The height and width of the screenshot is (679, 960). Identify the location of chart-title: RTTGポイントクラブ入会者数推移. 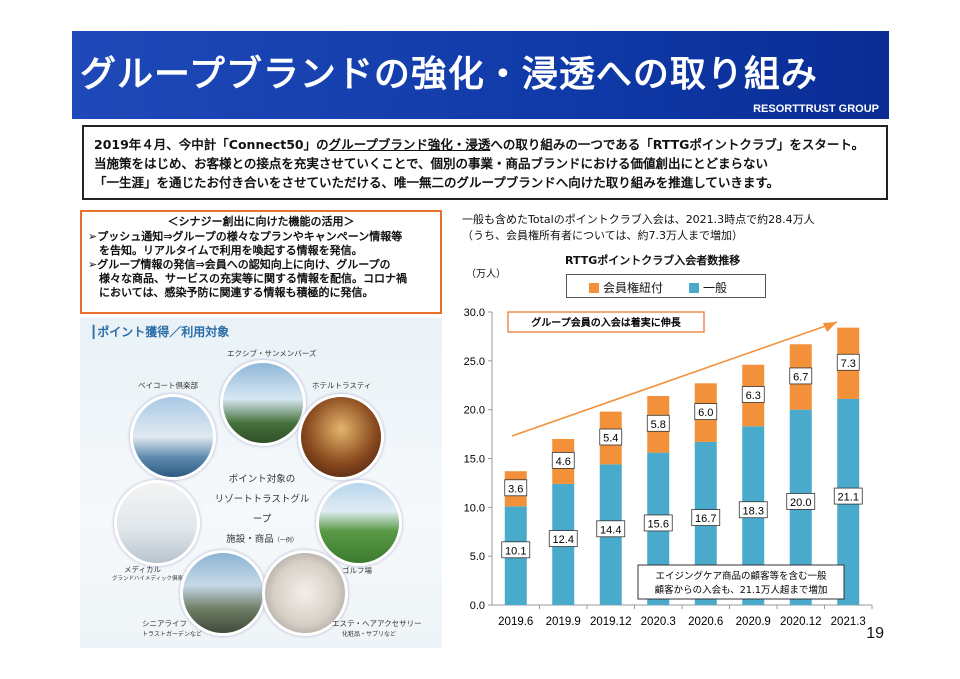
(653, 260).